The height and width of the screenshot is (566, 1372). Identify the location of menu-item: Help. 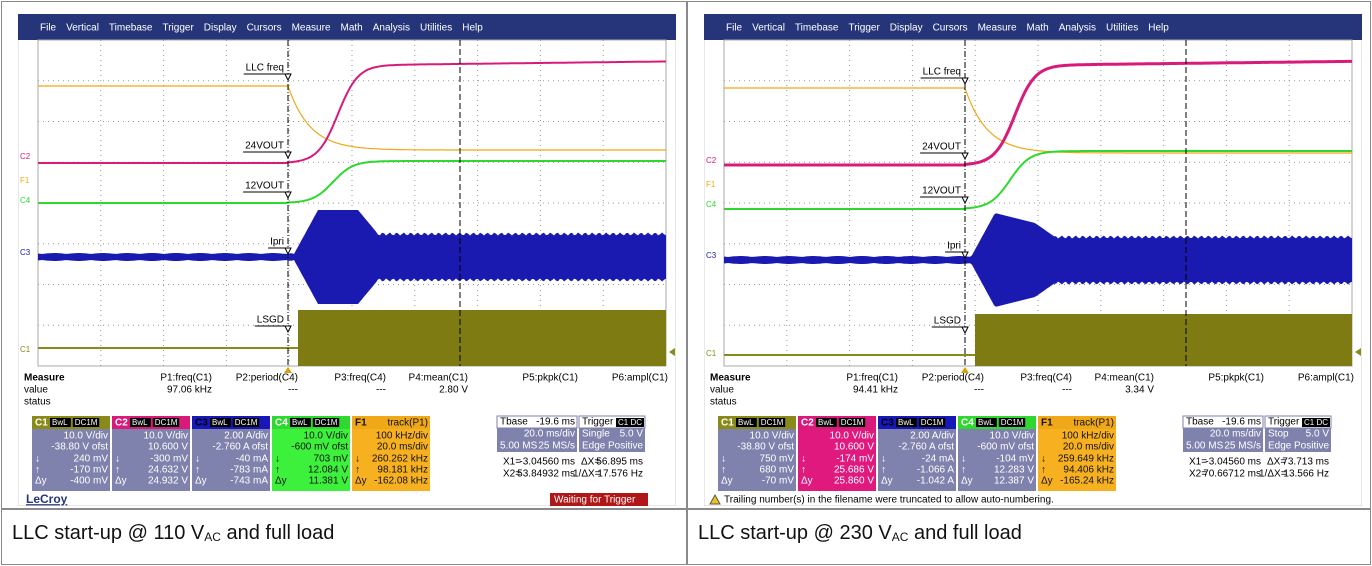
(1158, 28).